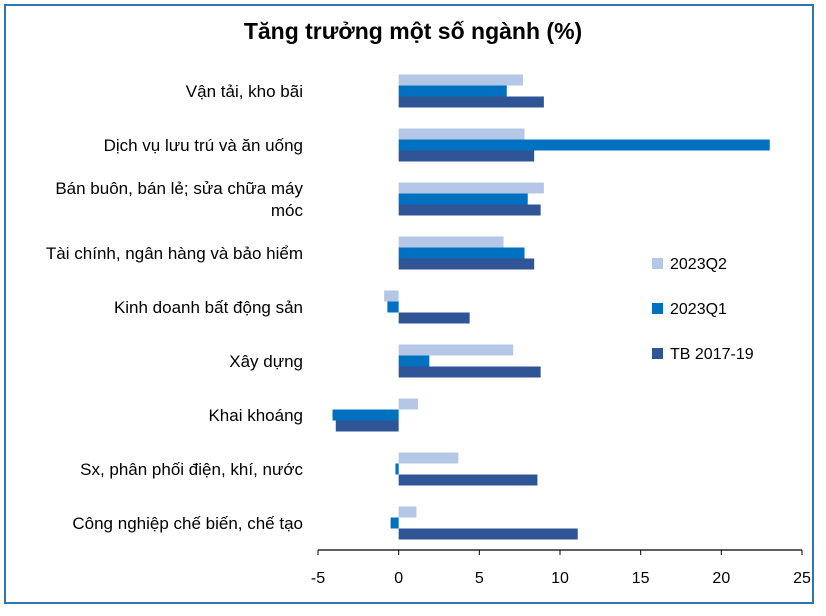  I want to click on category-label-6: Xây dựng, so click(266, 361).